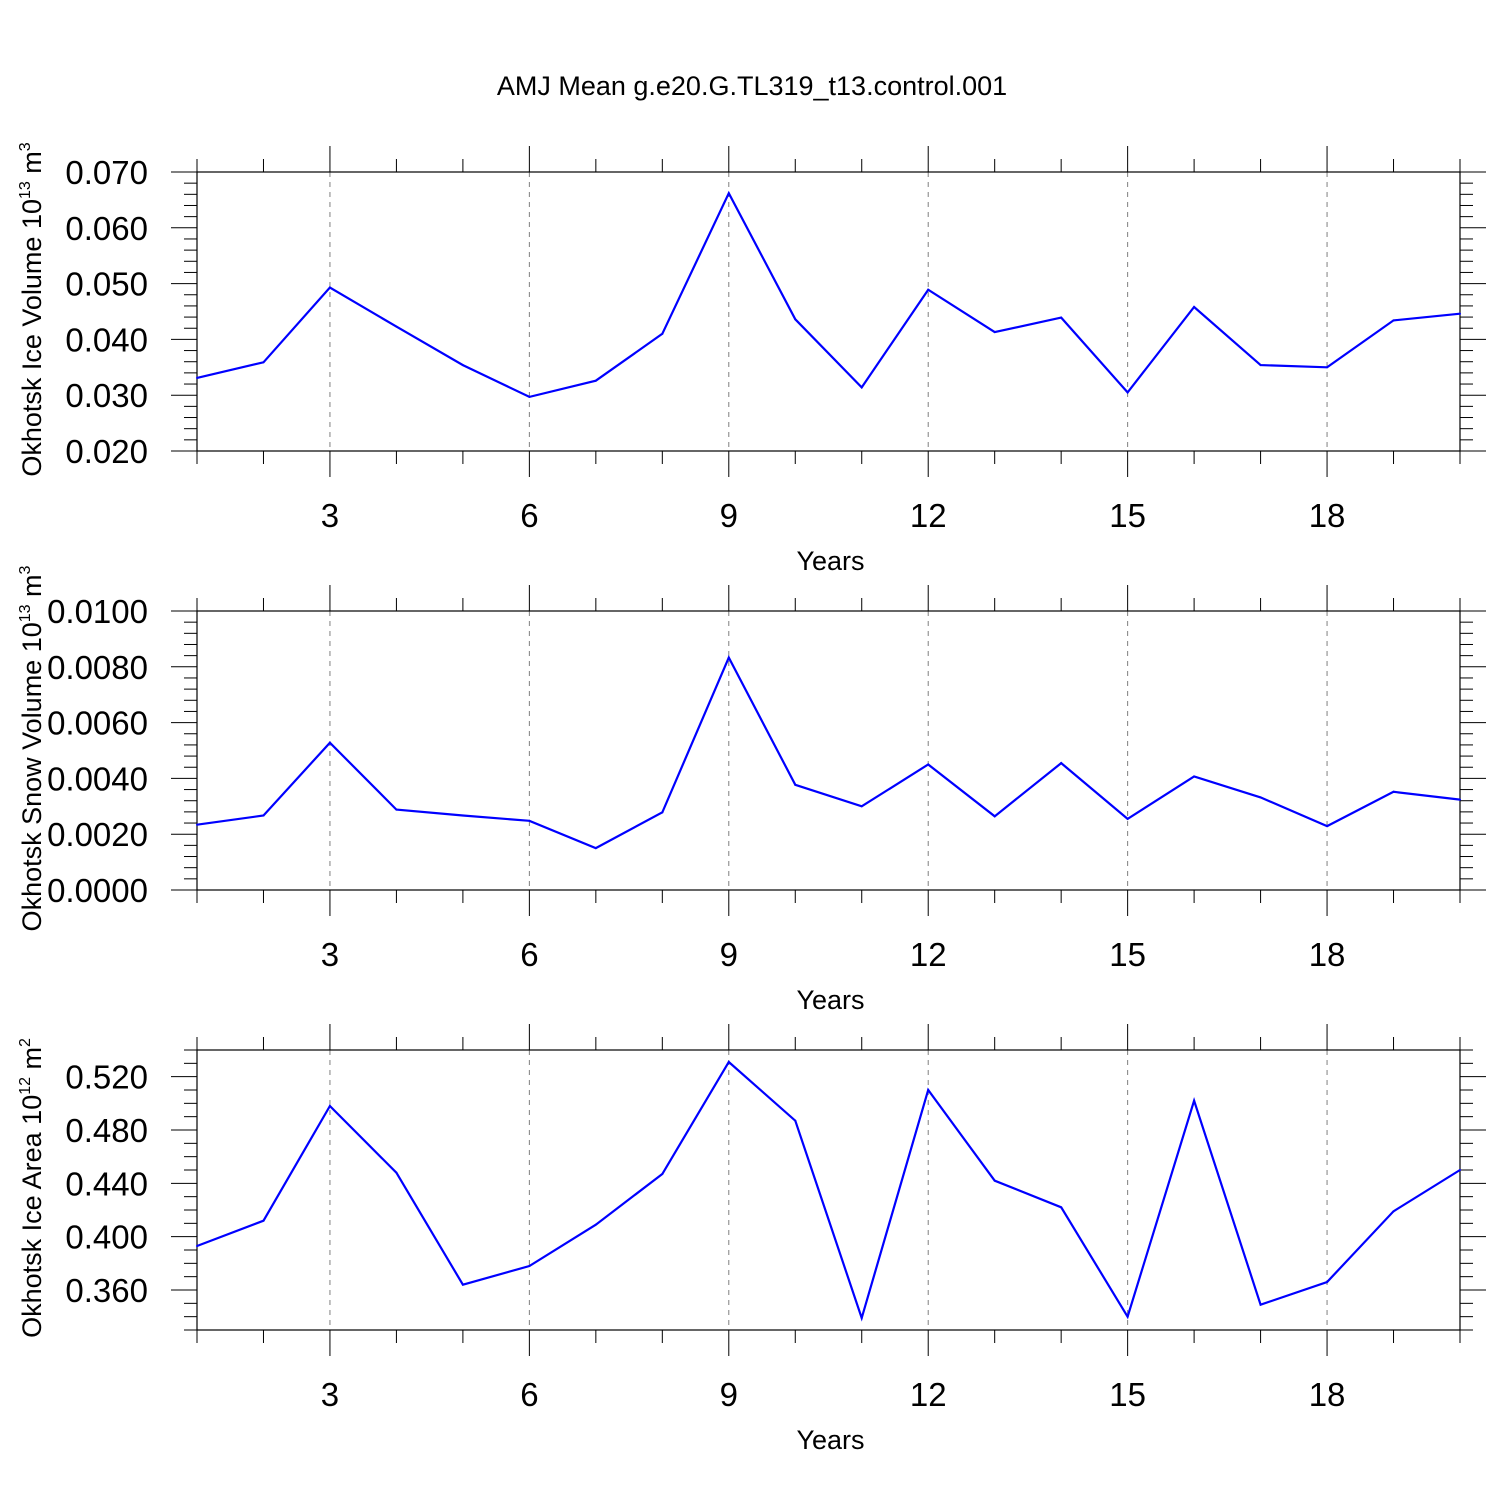 Image resolution: width=1500 pixels, height=1500 pixels. What do you see at coordinates (106, 395) in the screenshot?
I see `ice-volume-y-tick-label: 0.030` at bounding box center [106, 395].